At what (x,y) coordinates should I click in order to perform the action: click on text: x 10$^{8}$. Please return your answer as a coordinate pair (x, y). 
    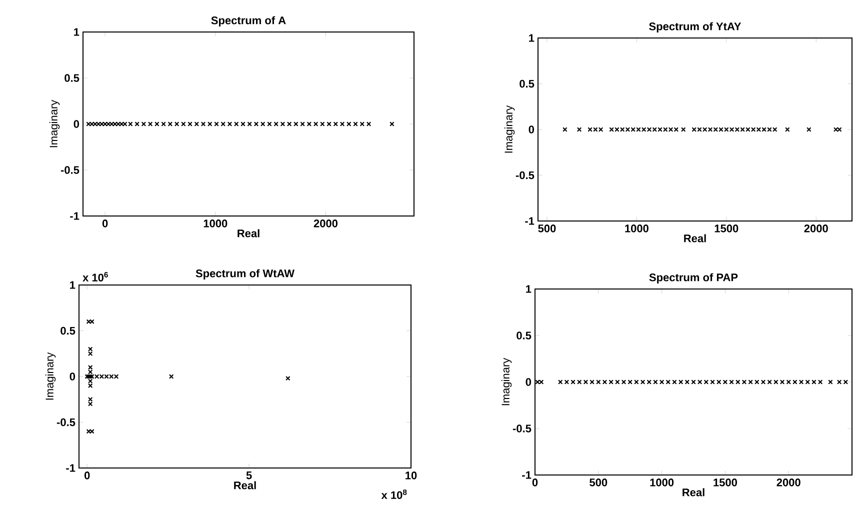
    Looking at the image, I should click on (394, 494).